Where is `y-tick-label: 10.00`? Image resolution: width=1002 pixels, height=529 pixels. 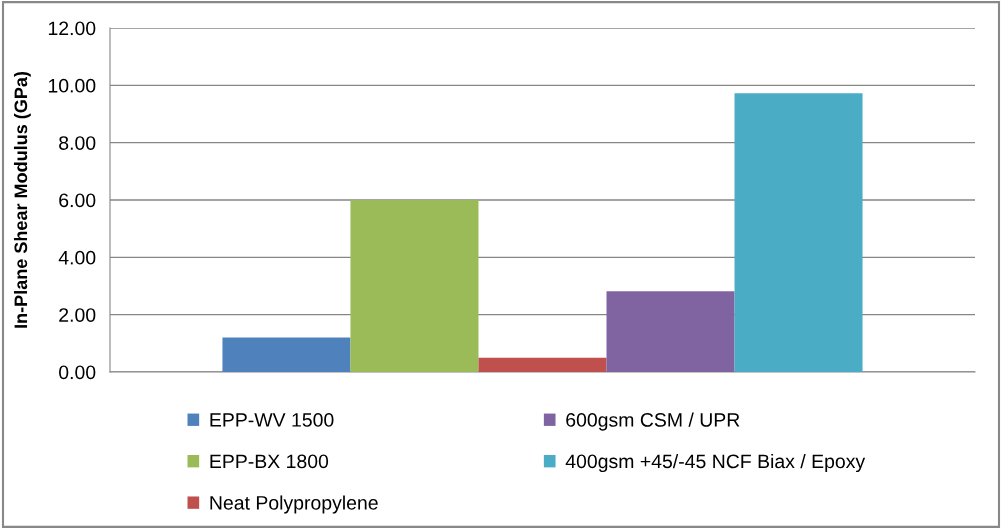
y-tick-label: 10.00 is located at coordinates (72, 85).